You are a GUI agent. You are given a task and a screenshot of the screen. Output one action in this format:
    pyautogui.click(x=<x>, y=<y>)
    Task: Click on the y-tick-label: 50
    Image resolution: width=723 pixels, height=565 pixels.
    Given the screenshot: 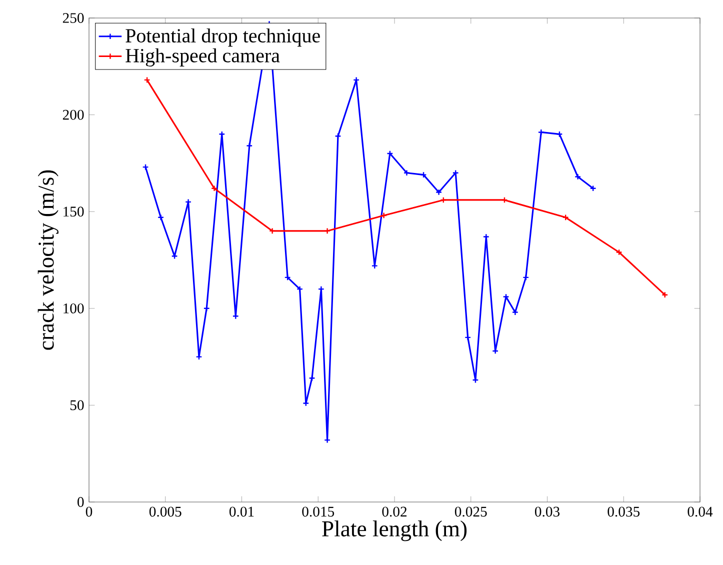 What is the action you would take?
    pyautogui.click(x=77, y=405)
    